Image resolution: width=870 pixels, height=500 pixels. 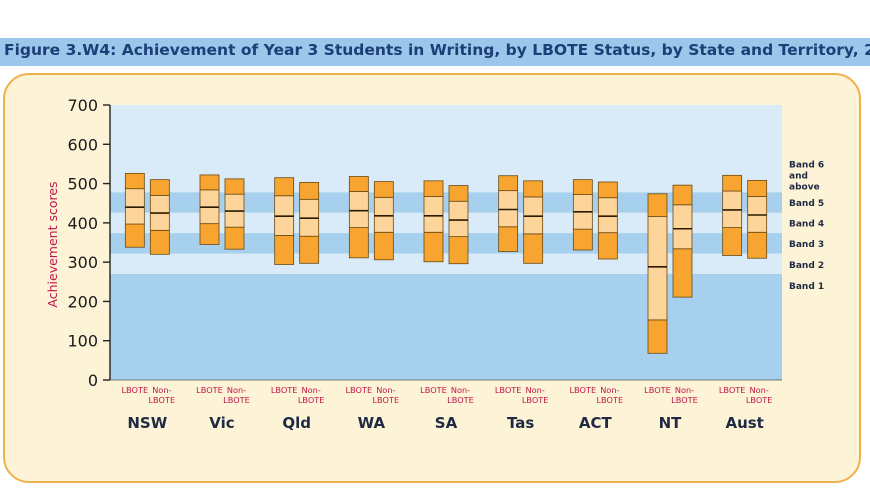 What do you see at coordinates (52, 244) in the screenshot?
I see `y-axis-label: Achievement scores` at bounding box center [52, 244].